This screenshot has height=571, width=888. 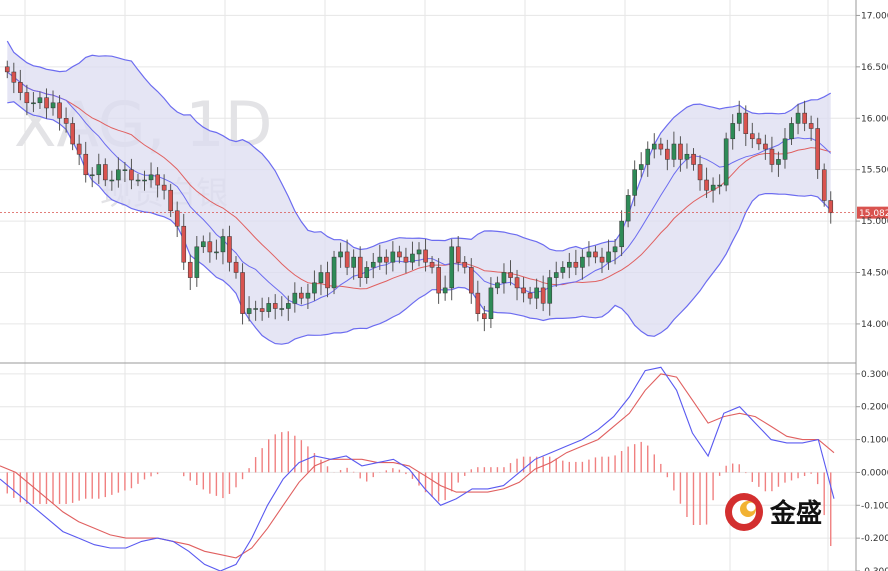 I want to click on last-price-line: 15.082, so click(x=444, y=212).